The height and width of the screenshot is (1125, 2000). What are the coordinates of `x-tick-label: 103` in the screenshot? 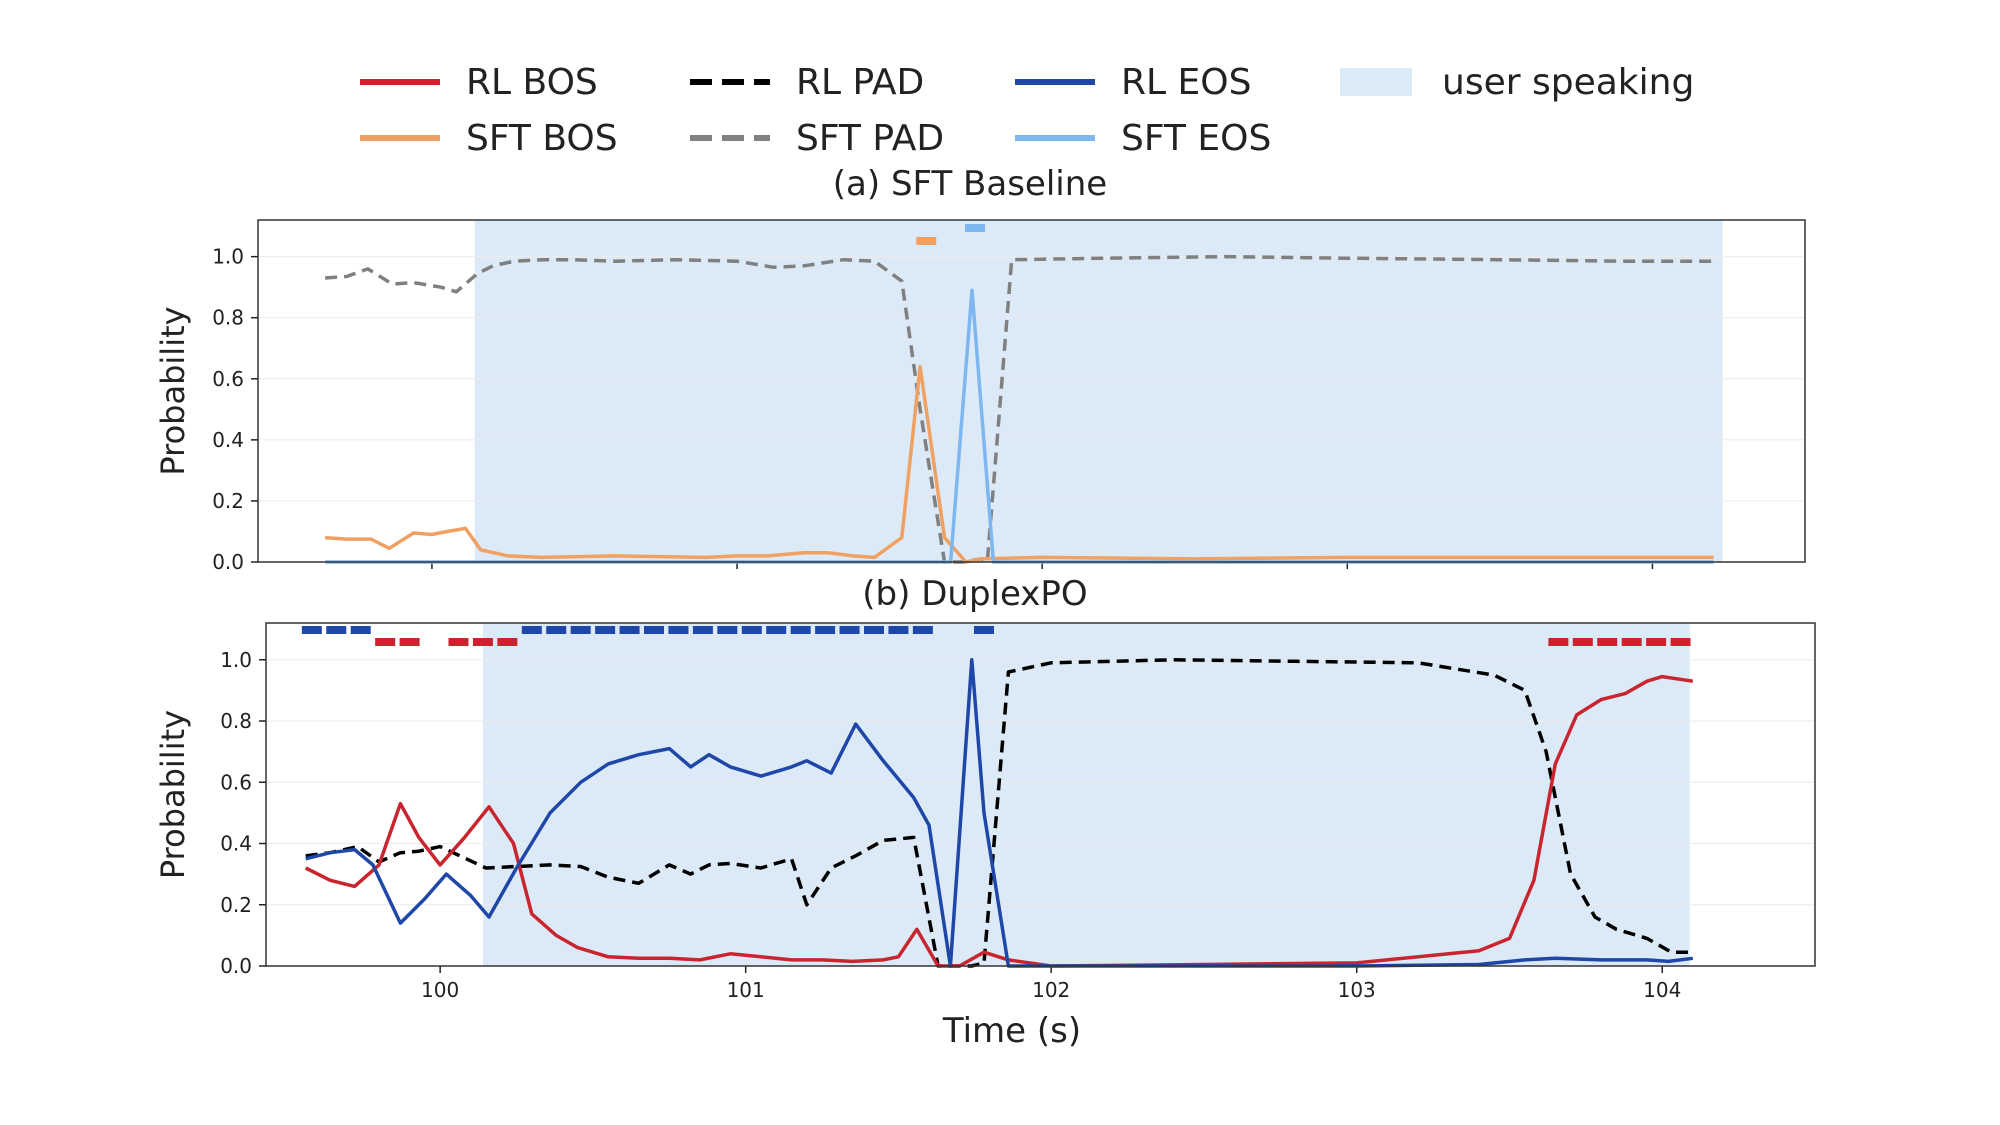 It's located at (1357, 990).